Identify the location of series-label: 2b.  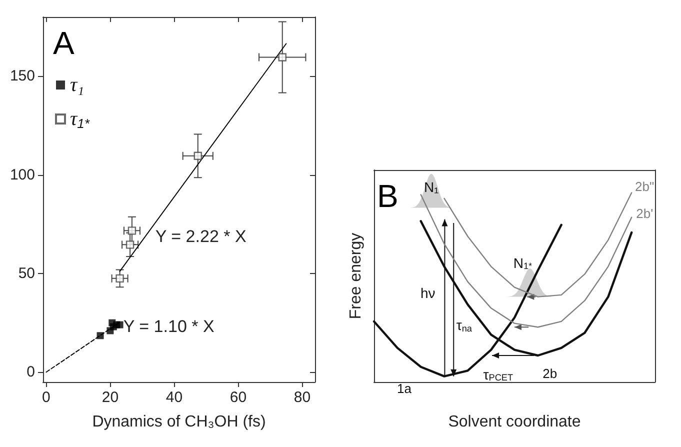
(550, 373).